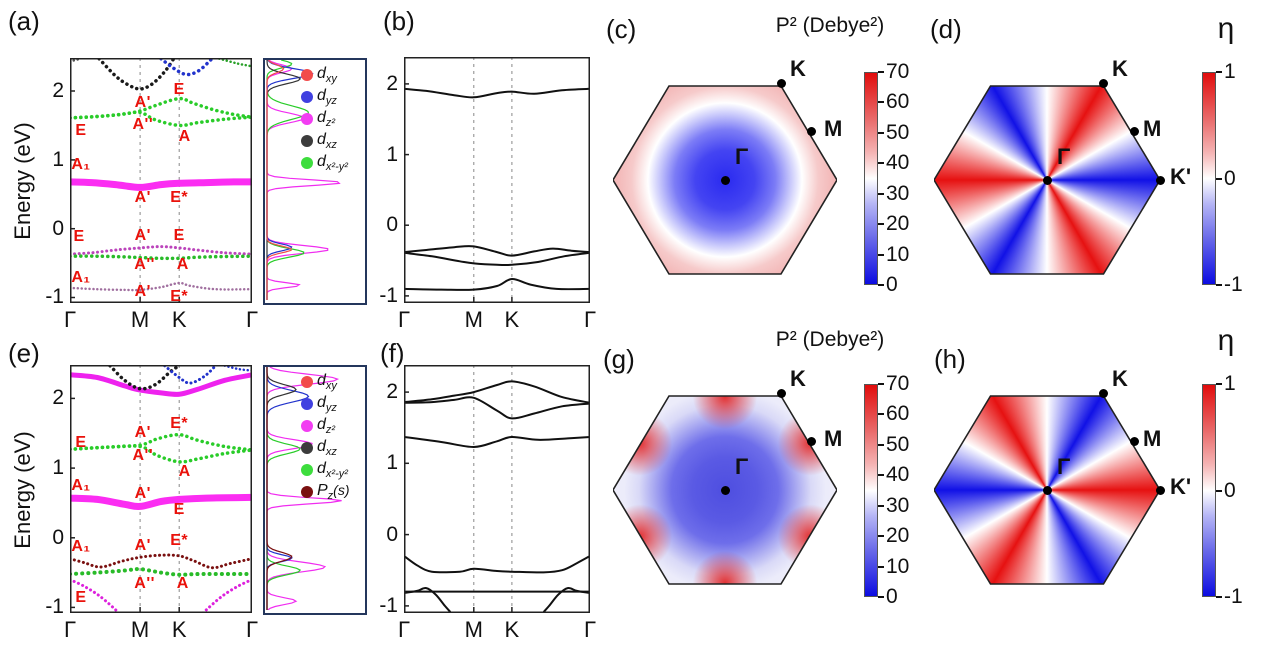 This screenshot has height=663, width=1270. I want to click on legend-dot-dxz, so click(307, 448).